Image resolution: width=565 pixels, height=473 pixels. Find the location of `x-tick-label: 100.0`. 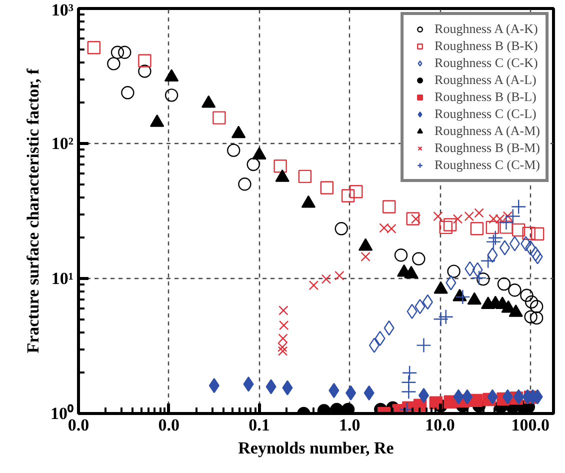

x-tick-label: 100.0 is located at coordinates (530, 425).